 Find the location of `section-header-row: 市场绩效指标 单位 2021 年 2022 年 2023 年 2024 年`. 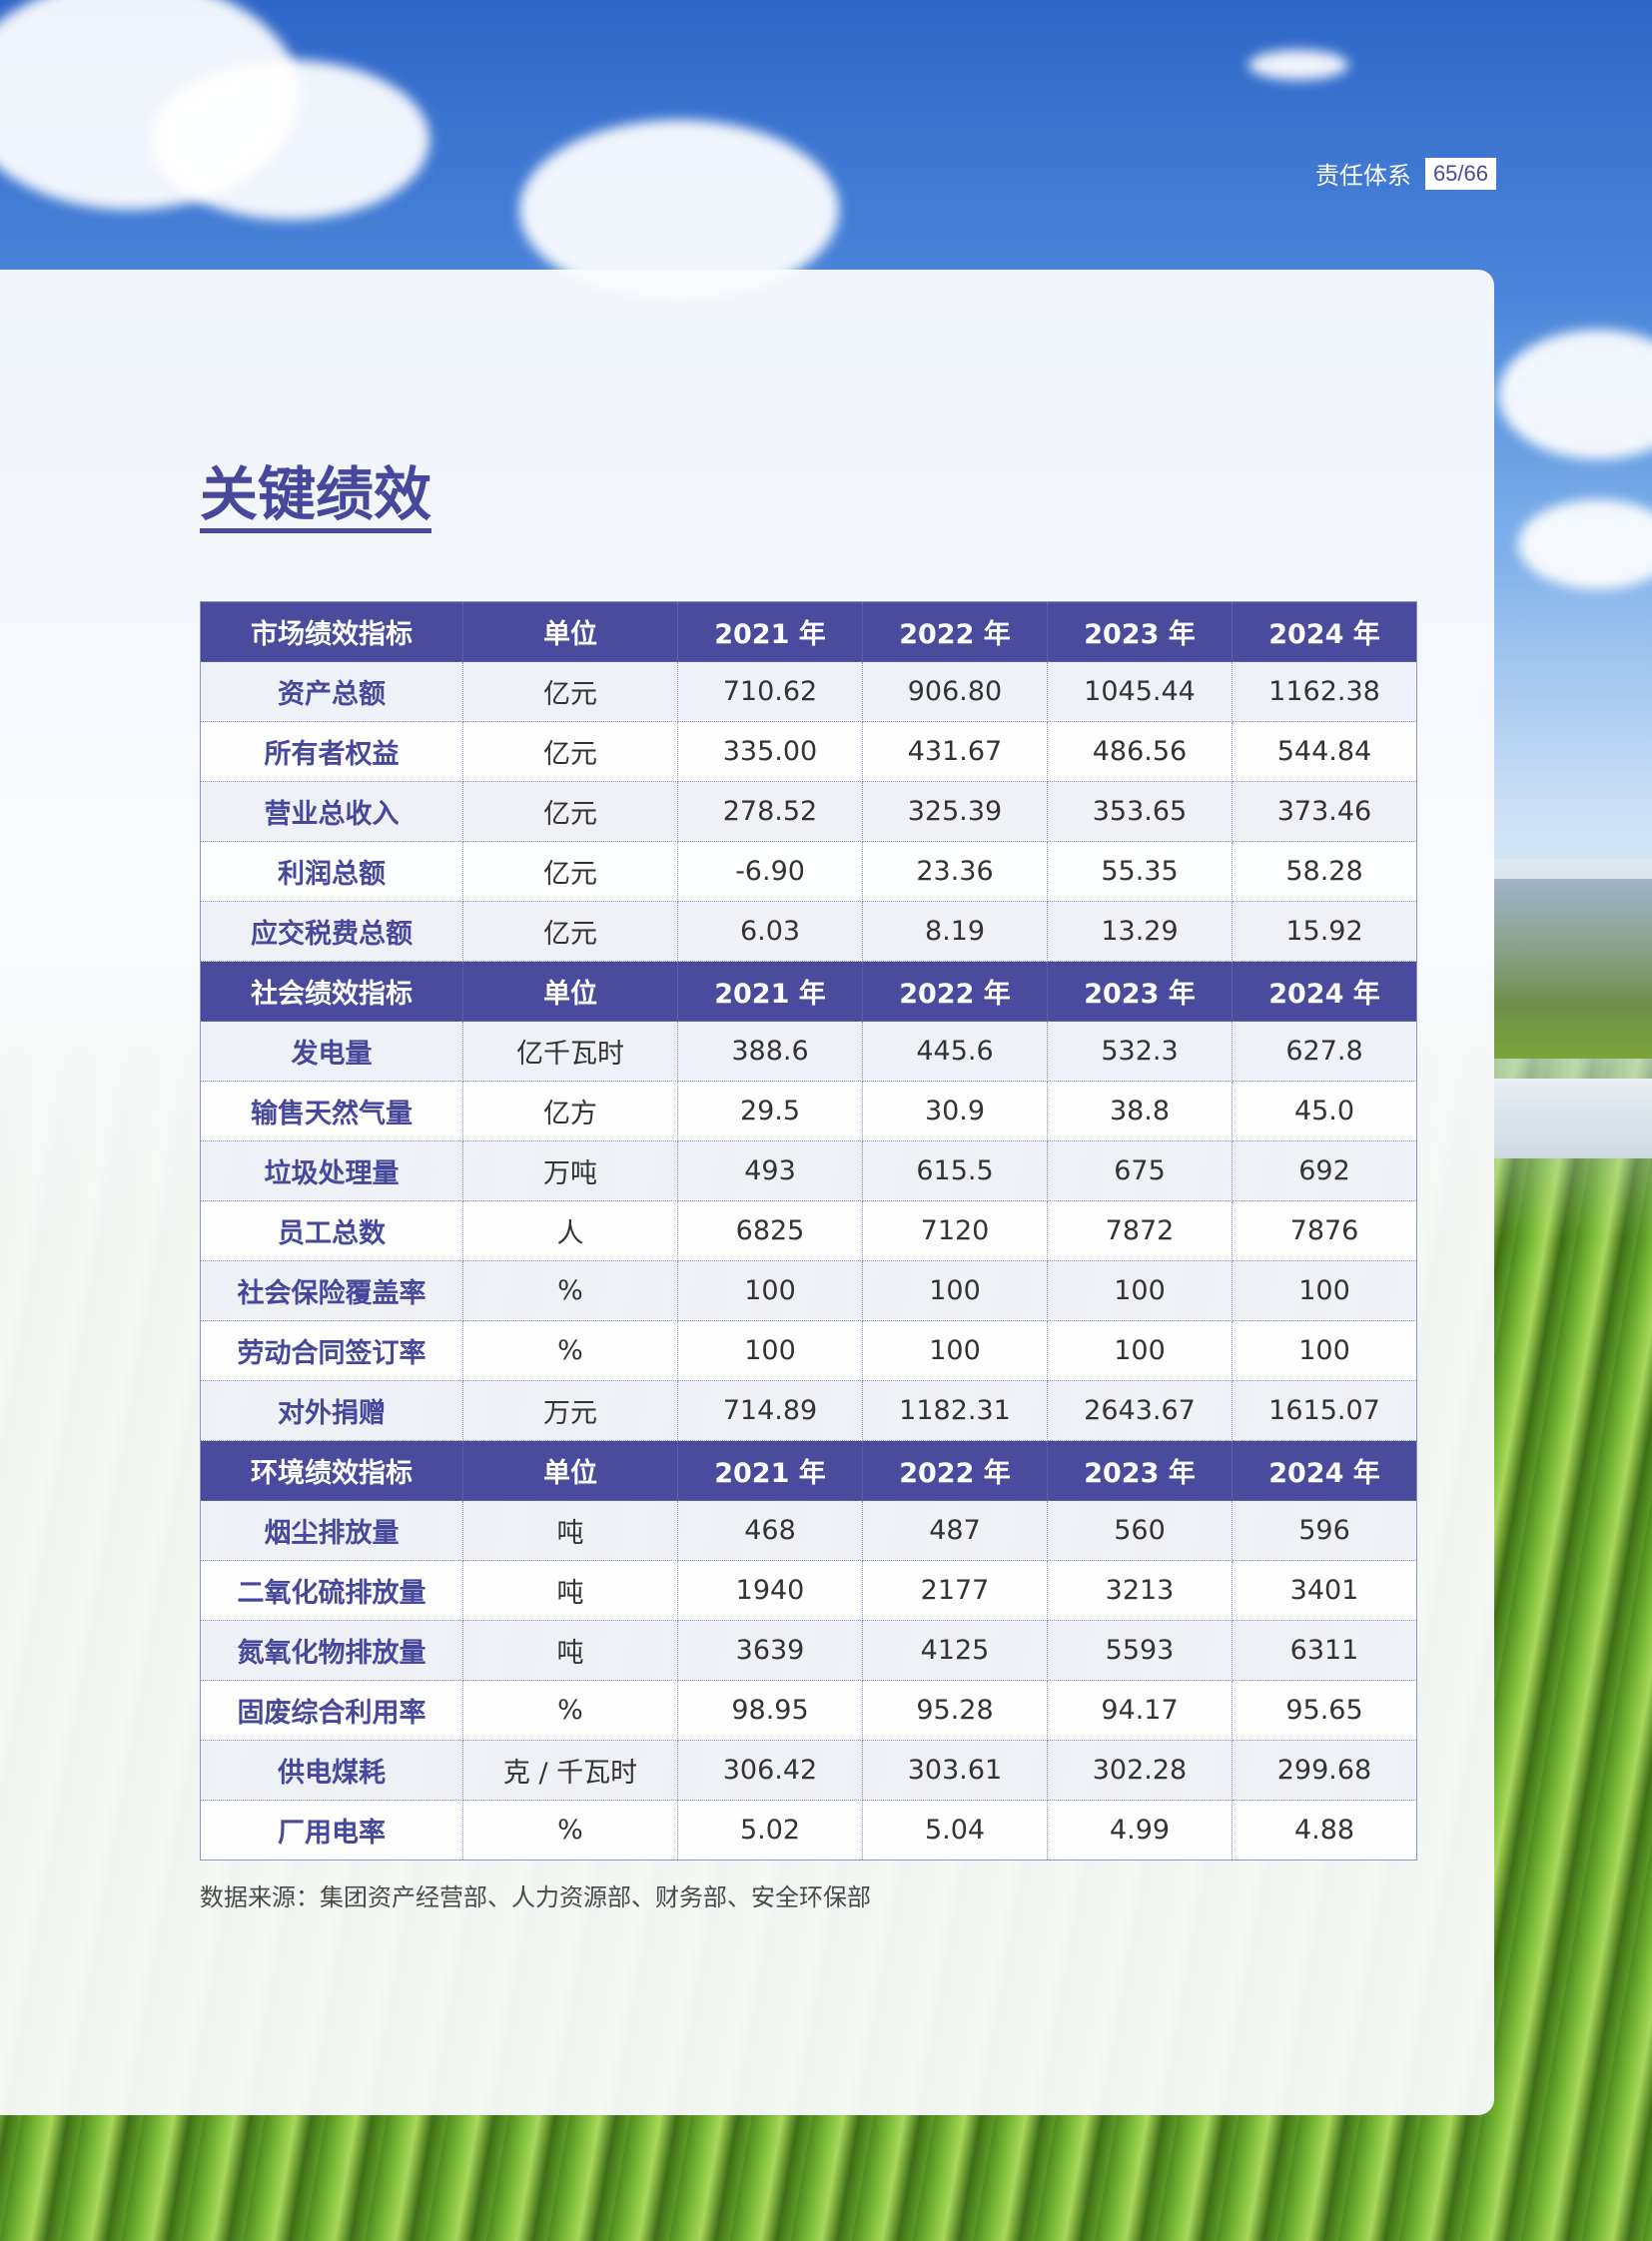

section-header-row: 市场绩效指标 单位 2021 年 2022 年 2023 年 2024 年 is located at coordinates (808, 631).